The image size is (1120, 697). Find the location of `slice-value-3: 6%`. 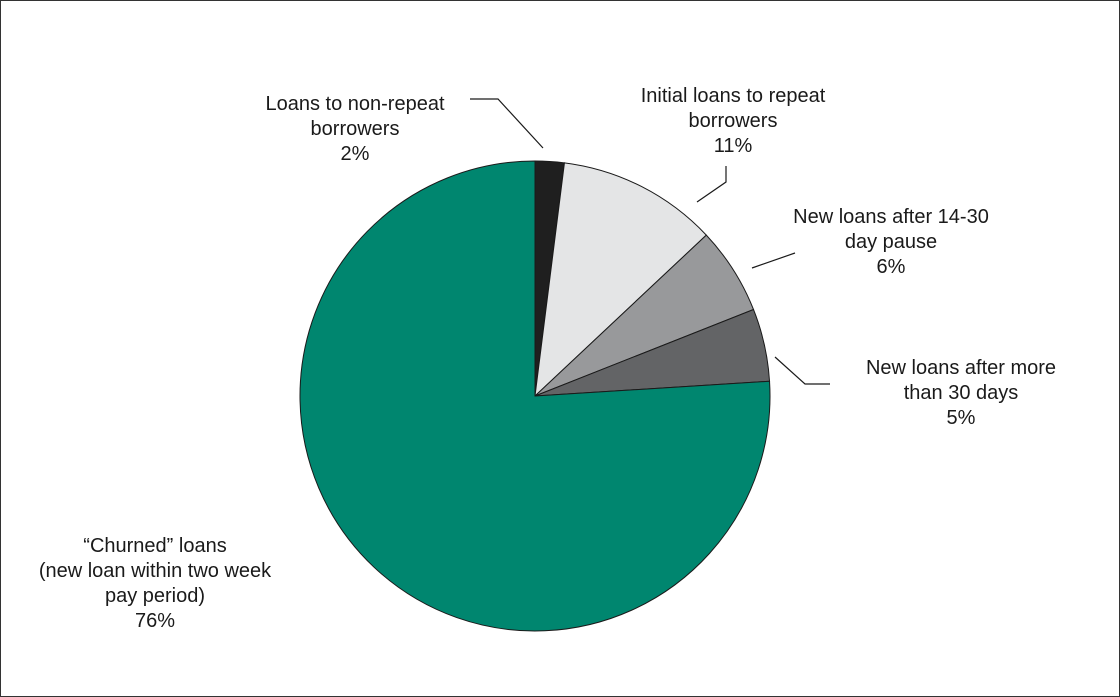

slice-value-3: 6% is located at coordinates (891, 267).